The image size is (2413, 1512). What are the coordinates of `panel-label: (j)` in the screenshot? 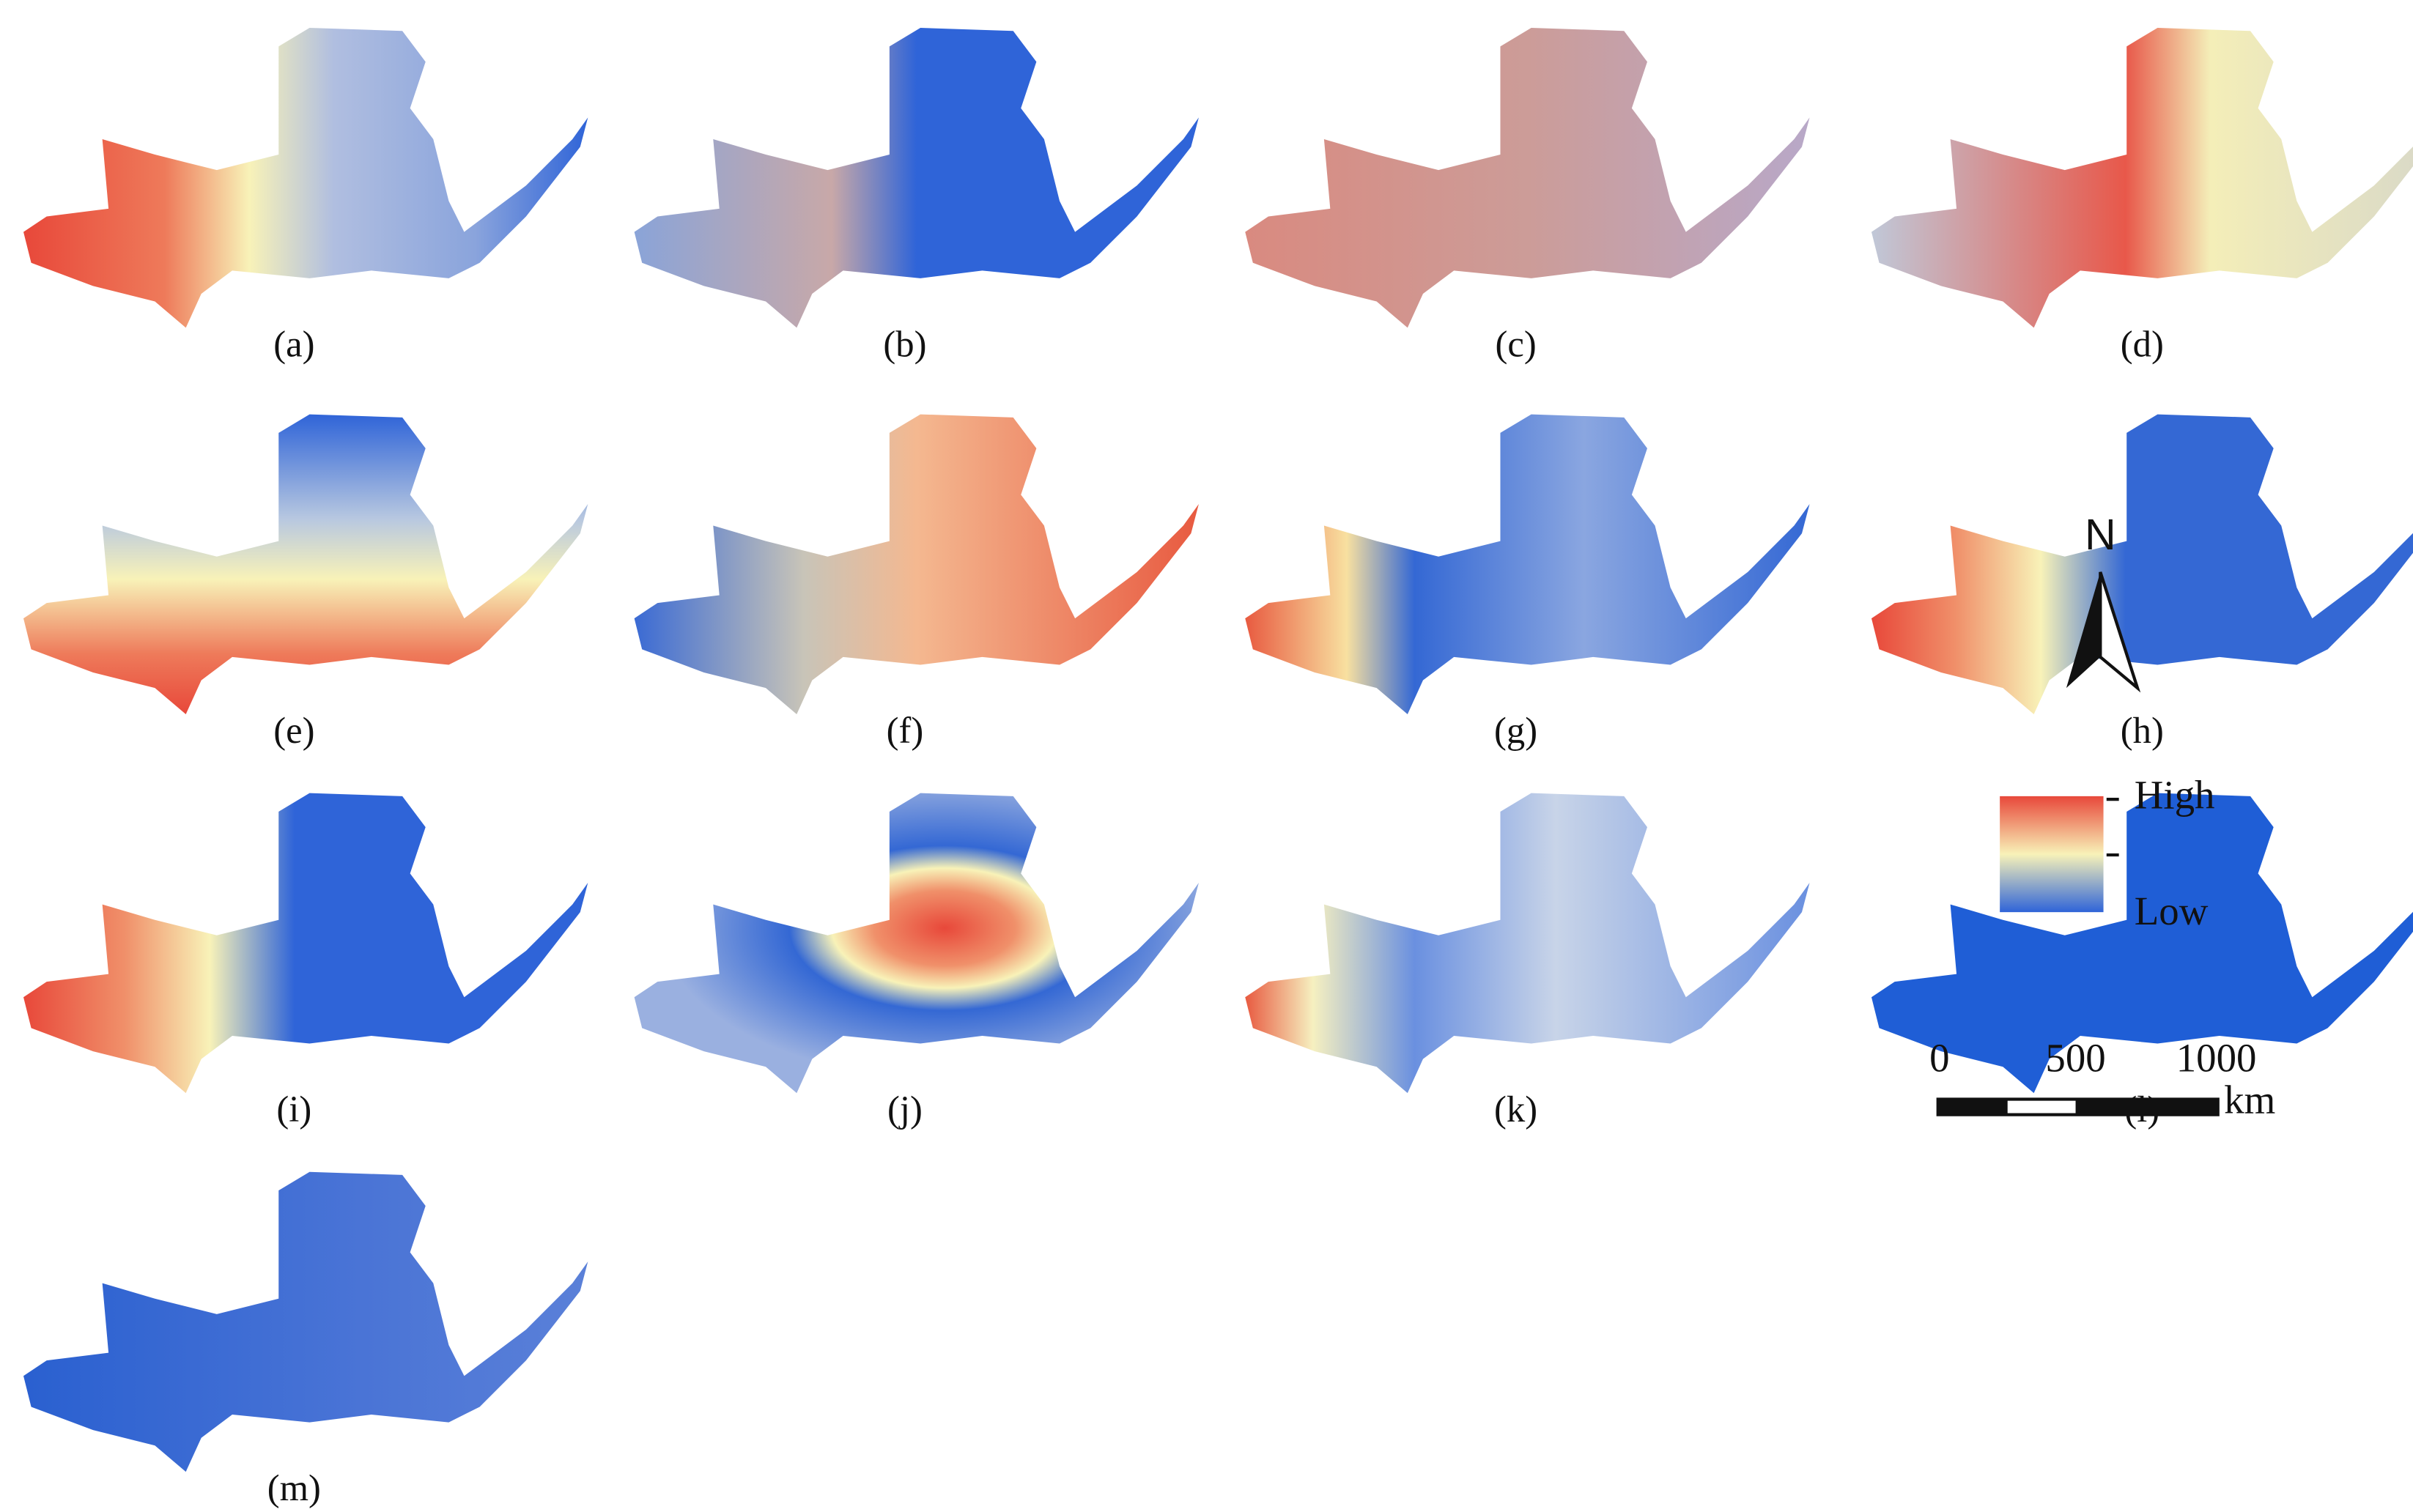 It's located at (905, 1109).